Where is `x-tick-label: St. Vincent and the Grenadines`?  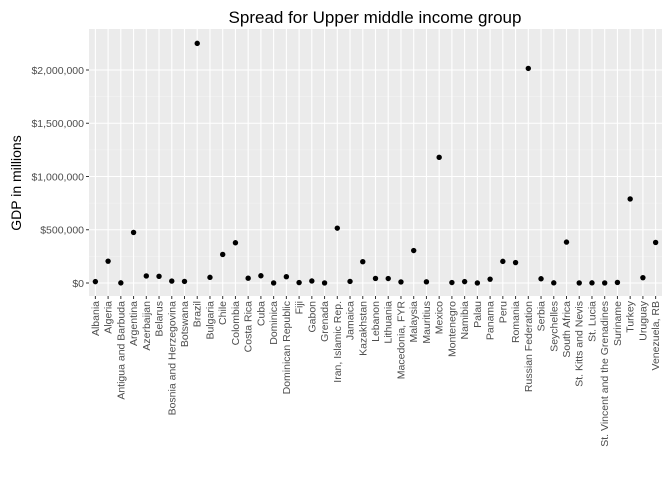 x-tick-label: St. Vincent and the Grenadines is located at coordinates (605, 374).